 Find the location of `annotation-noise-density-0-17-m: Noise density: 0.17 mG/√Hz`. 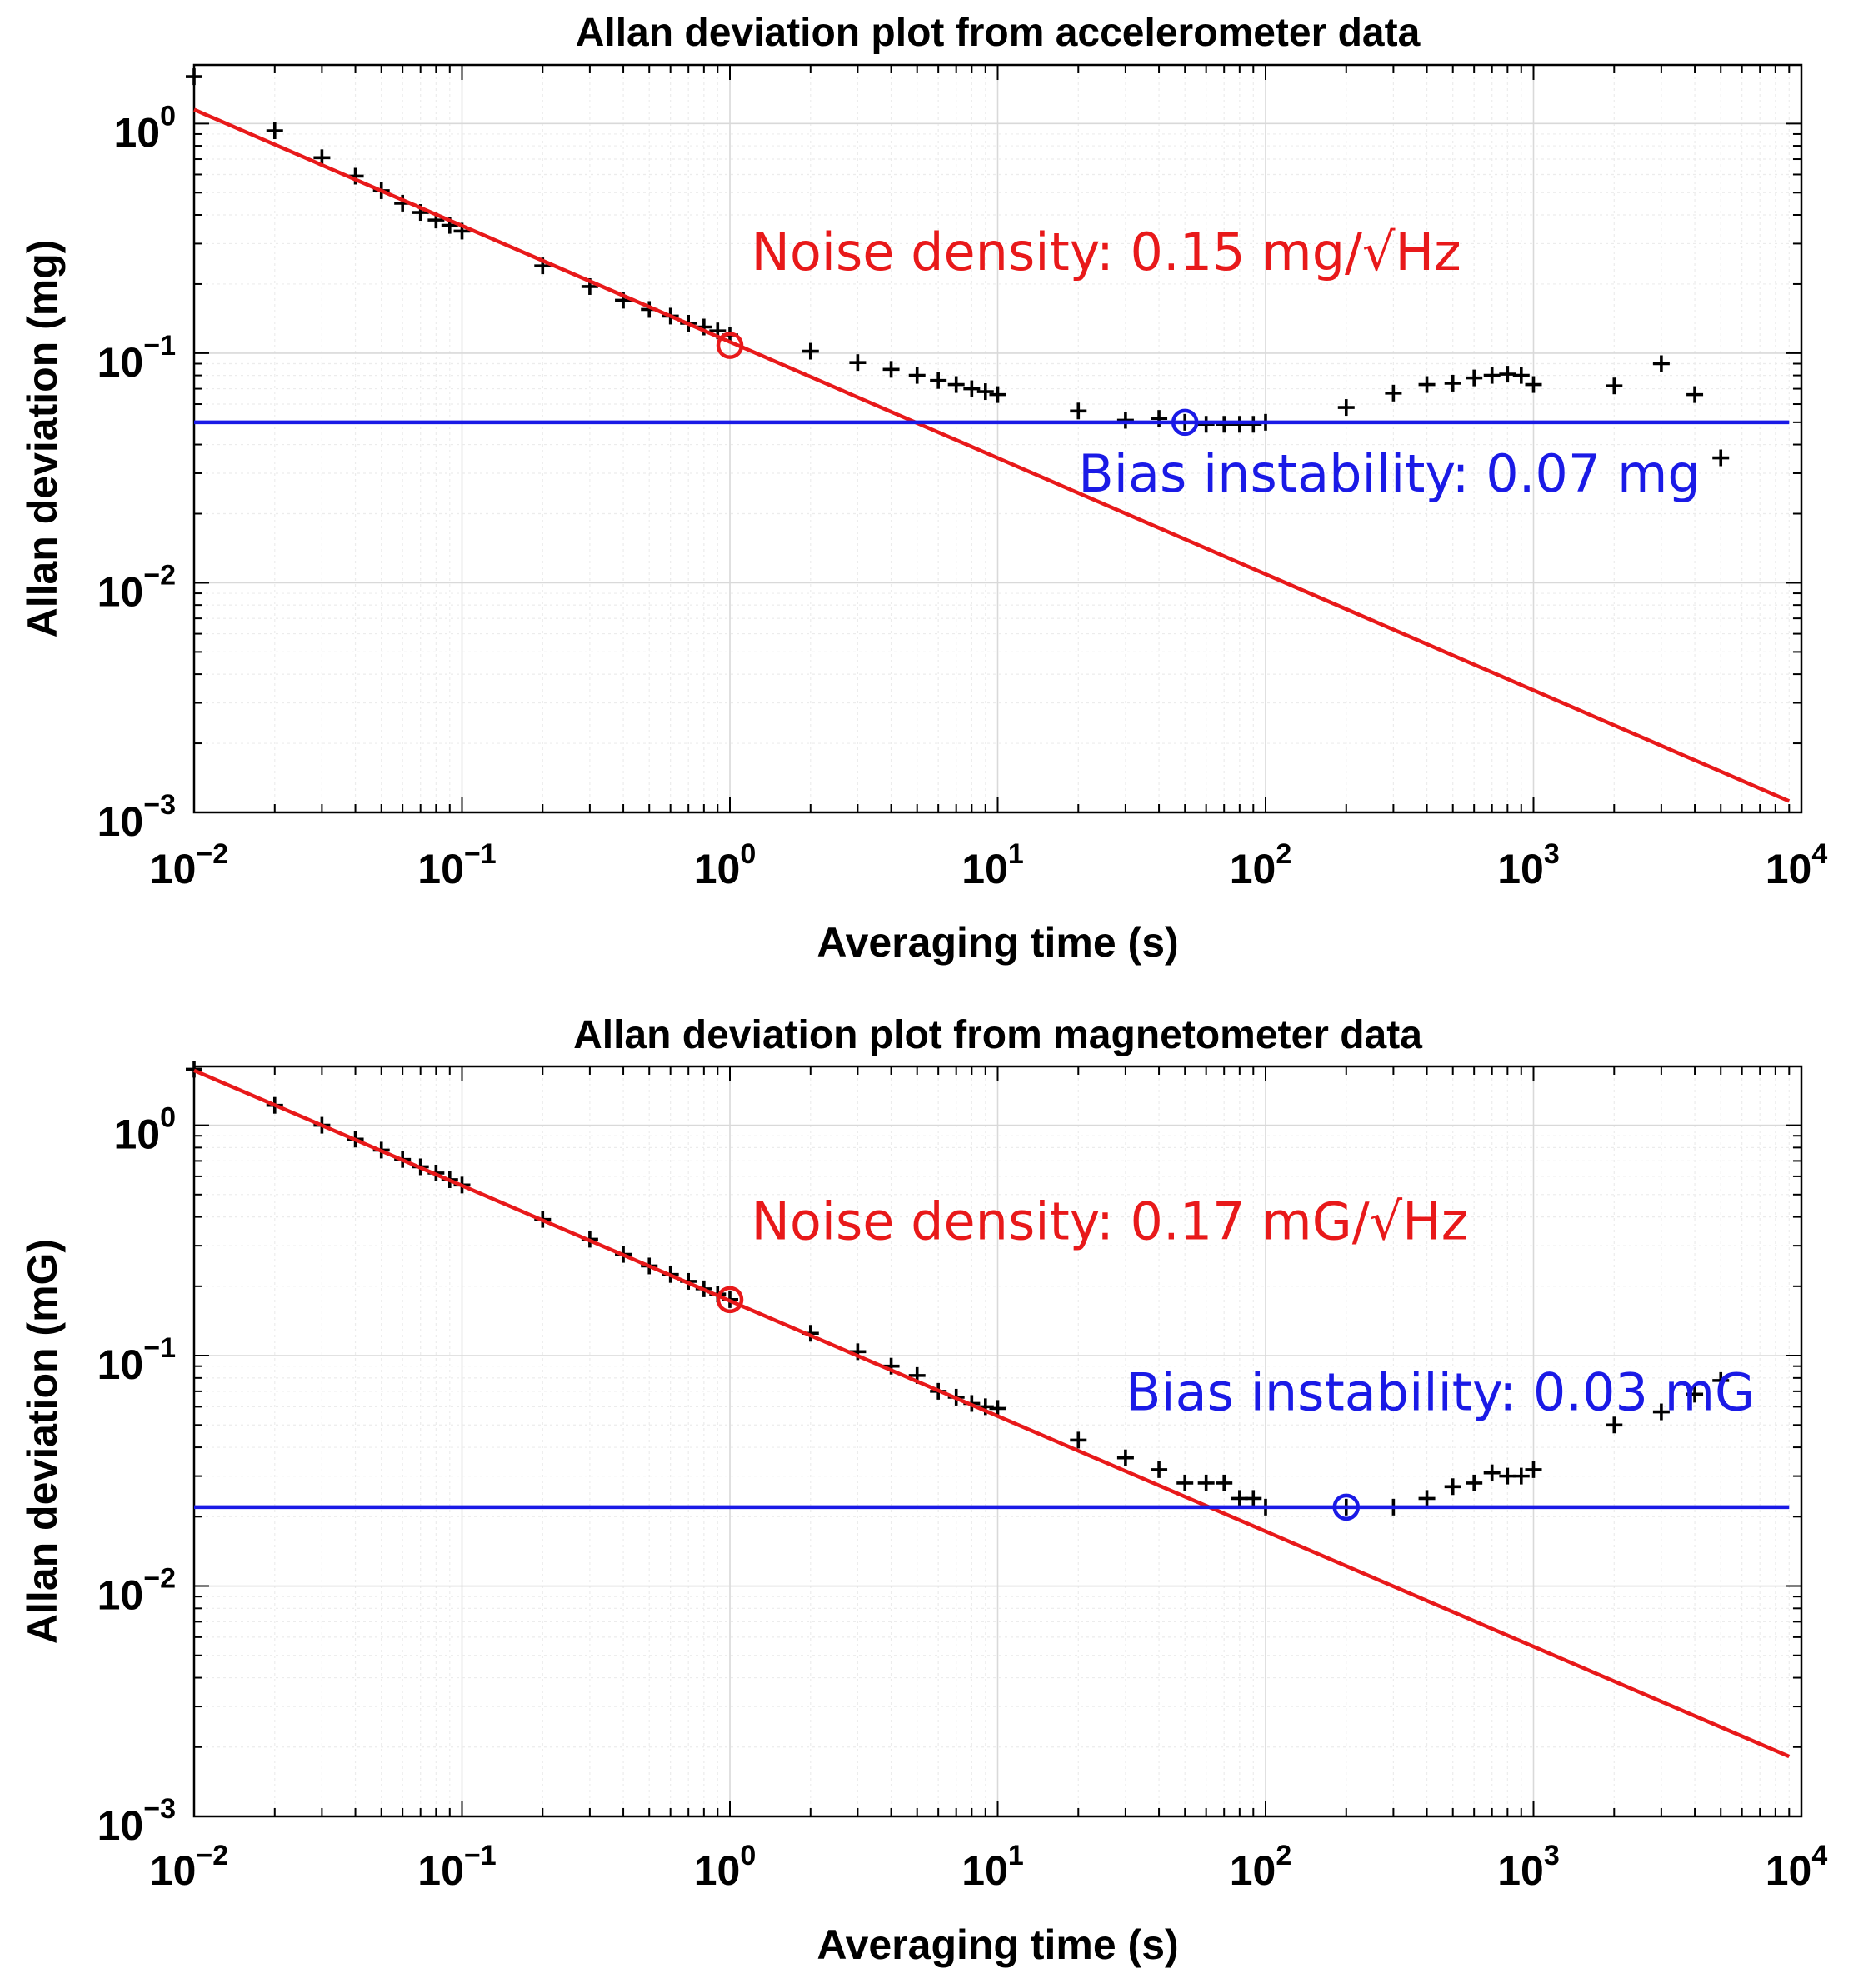

annotation-noise-density-0-17-m: Noise density: 0.17 mG/√Hz is located at coordinates (1109, 1221).